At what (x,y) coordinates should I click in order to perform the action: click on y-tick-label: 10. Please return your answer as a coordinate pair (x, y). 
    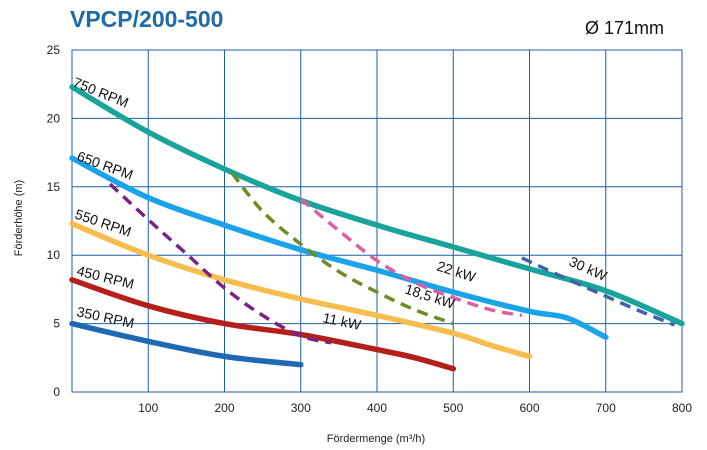
    Looking at the image, I should click on (54, 255).